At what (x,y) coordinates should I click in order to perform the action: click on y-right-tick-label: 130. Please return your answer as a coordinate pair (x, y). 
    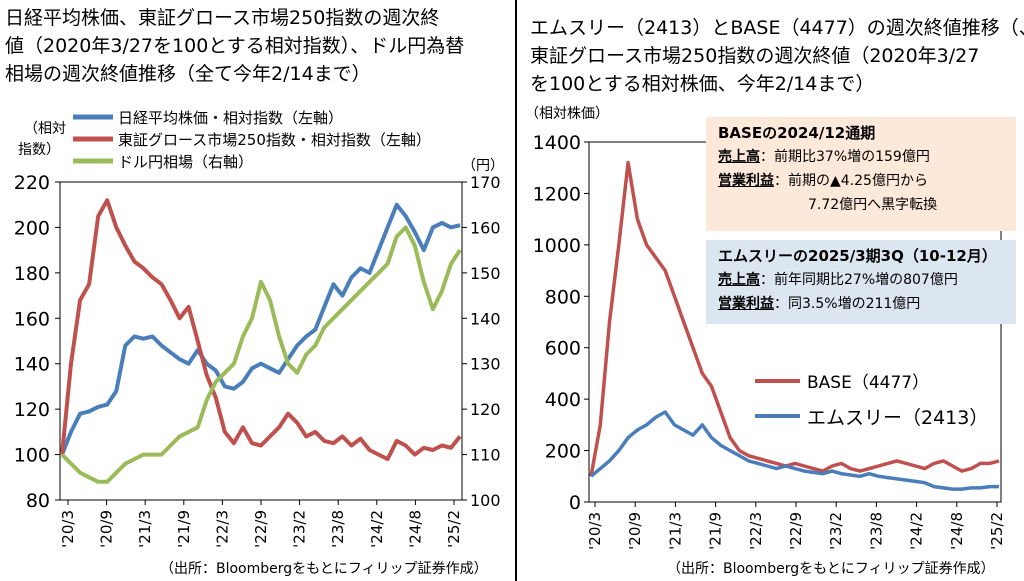
    Looking at the image, I should click on (485, 364).